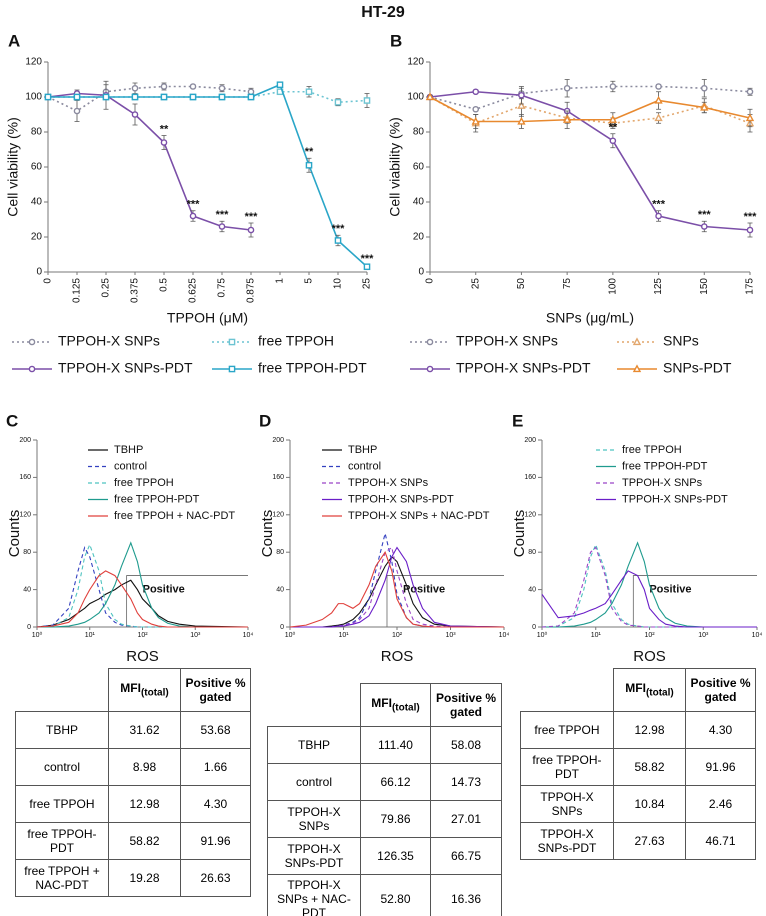 The image size is (766, 916). What do you see at coordinates (314, 819) in the screenshot?
I see `row-label: TPPOH-X SNPs` at bounding box center [314, 819].